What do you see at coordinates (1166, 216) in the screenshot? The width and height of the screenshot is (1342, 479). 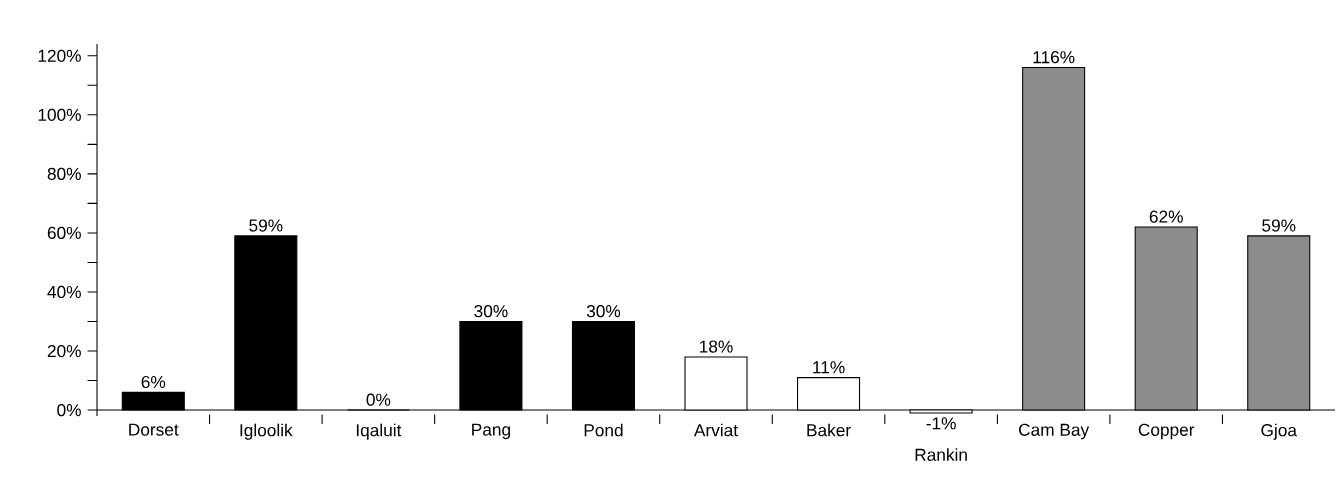 I see `data-label: 62%` at bounding box center [1166, 216].